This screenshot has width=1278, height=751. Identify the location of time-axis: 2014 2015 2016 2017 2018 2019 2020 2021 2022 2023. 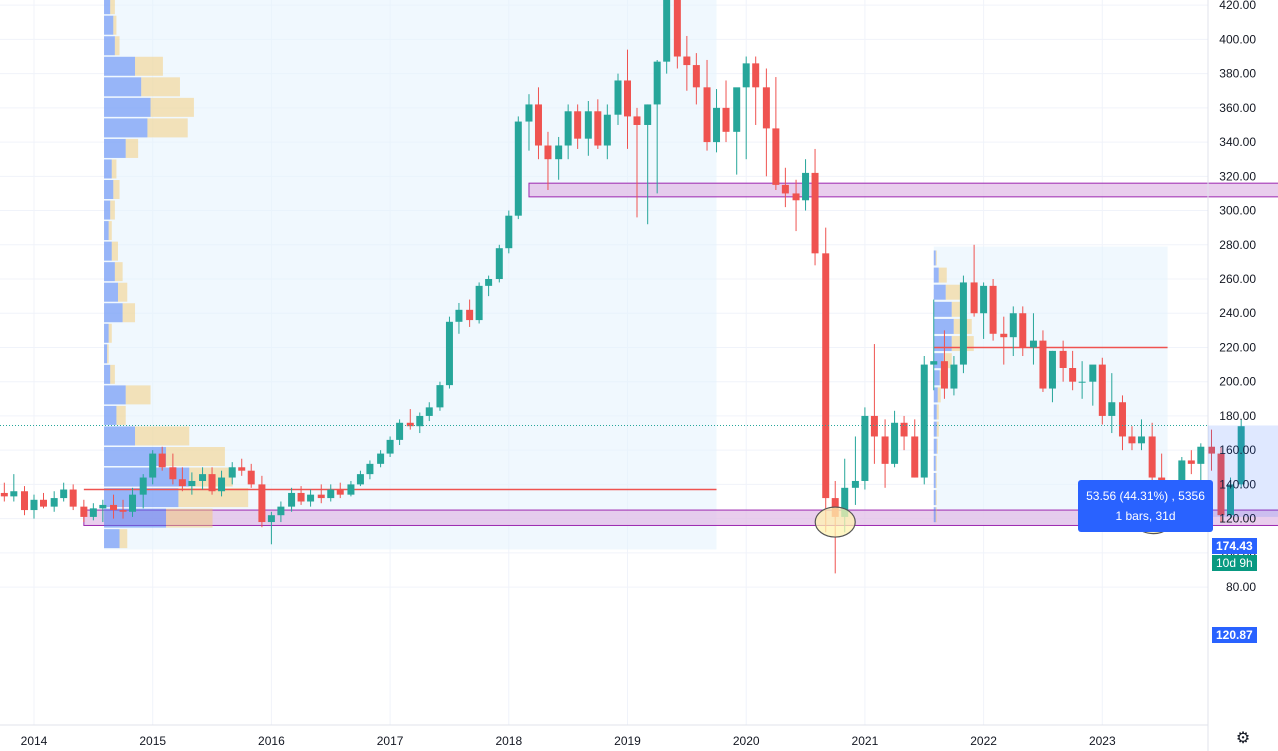
(639, 737).